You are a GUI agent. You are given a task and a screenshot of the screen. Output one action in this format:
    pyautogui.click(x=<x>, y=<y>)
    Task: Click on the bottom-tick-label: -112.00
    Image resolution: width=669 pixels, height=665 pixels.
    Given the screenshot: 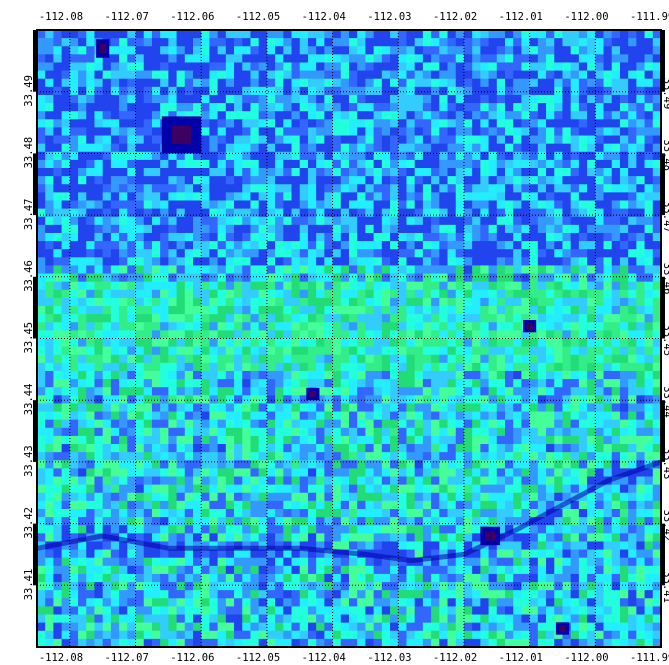 What is the action you would take?
    pyautogui.click(x=586, y=658)
    